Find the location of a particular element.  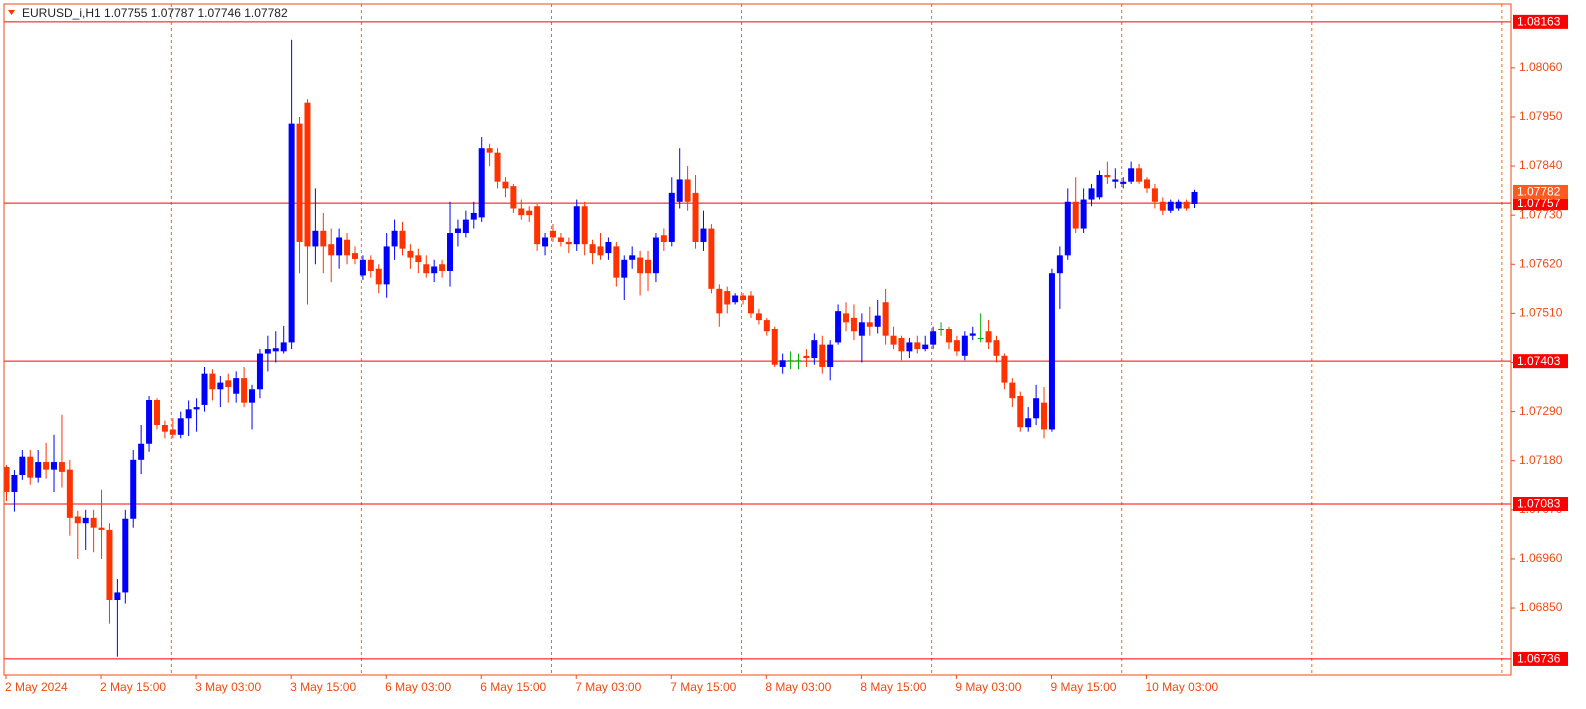

x-tick-label: 7 May 03:00 is located at coordinates (608, 687).